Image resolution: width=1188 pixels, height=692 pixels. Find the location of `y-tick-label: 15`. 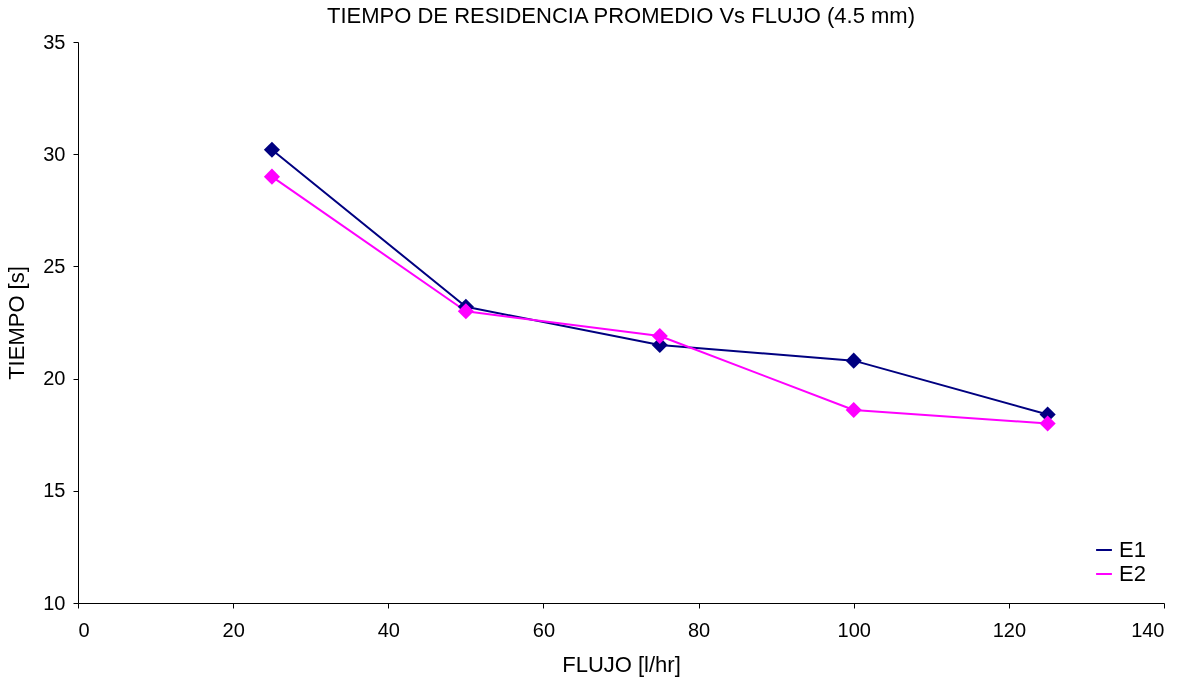

y-tick-label: 15 is located at coordinates (54, 490).